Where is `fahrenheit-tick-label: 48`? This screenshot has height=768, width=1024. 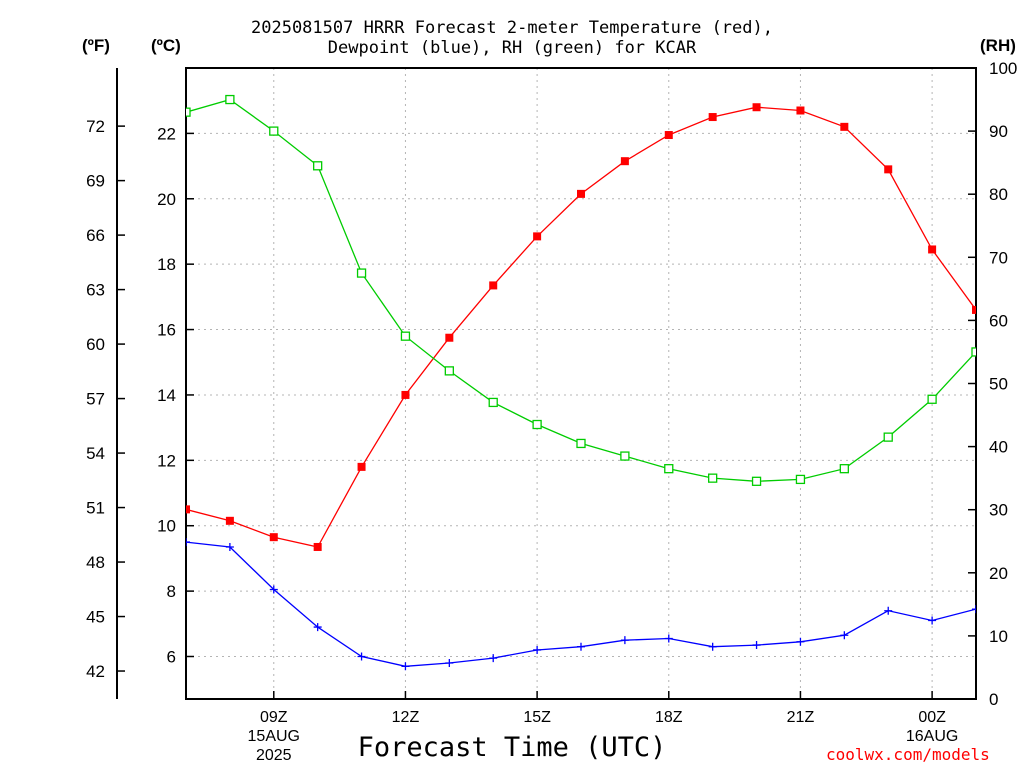 fahrenheit-tick-label: 48 is located at coordinates (95, 562).